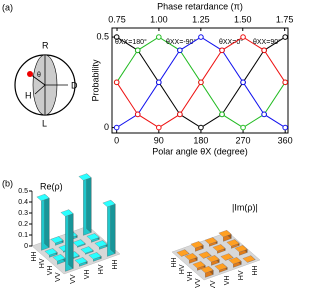 This screenshot has width=320, height=288. Describe the element at coordinates (23, 202) in the screenshot. I see `z-tick-label: 0.4` at that location.